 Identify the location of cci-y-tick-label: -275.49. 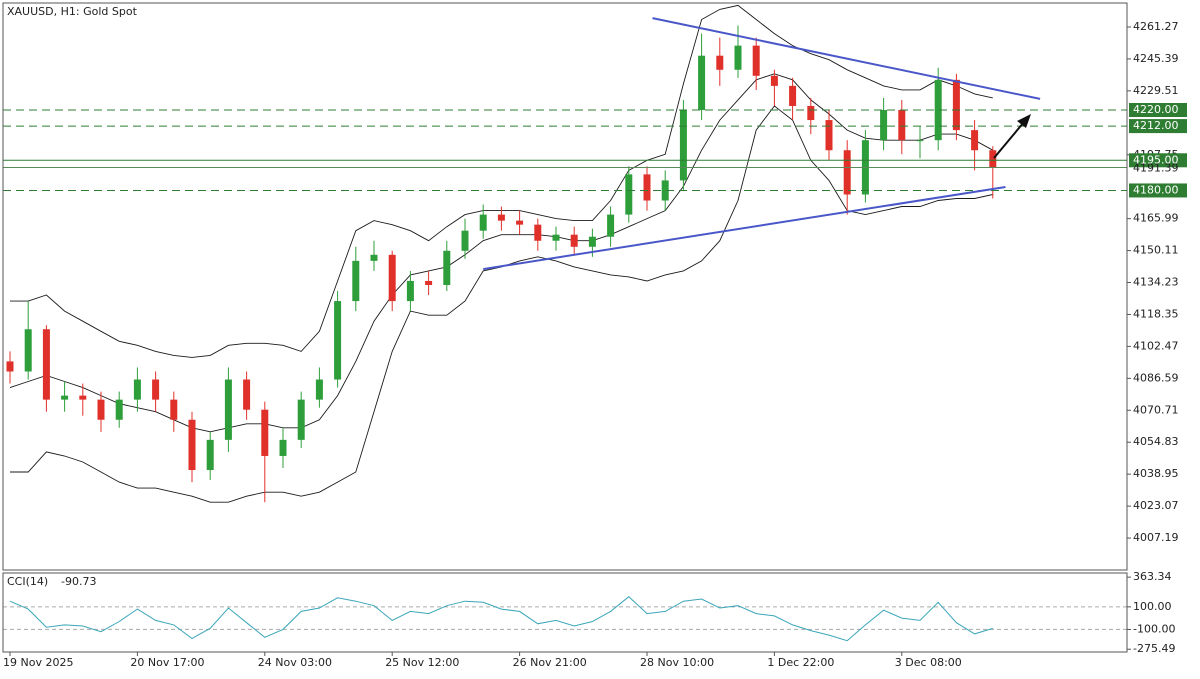
(1154, 648).